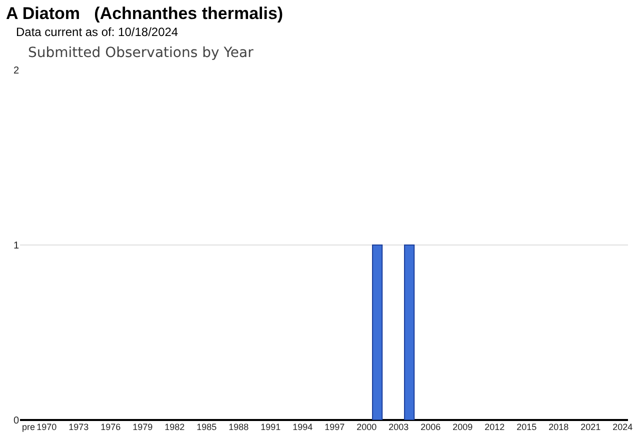  Describe the element at coordinates (558, 427) in the screenshot. I see `x-tick-label: 2018` at that location.